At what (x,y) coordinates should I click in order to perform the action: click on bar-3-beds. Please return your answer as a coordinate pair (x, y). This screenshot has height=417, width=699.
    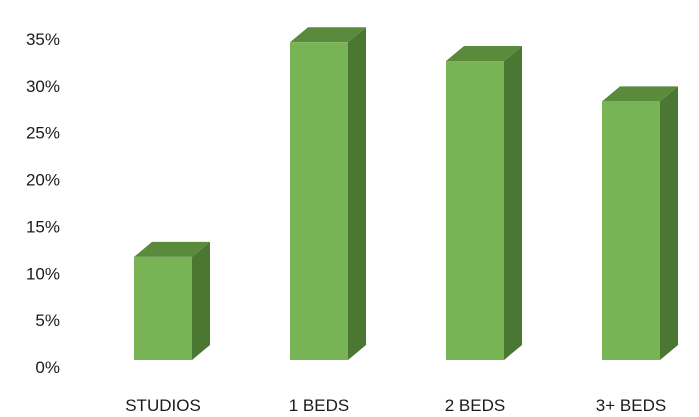
    Looking at the image, I should click on (640, 223).